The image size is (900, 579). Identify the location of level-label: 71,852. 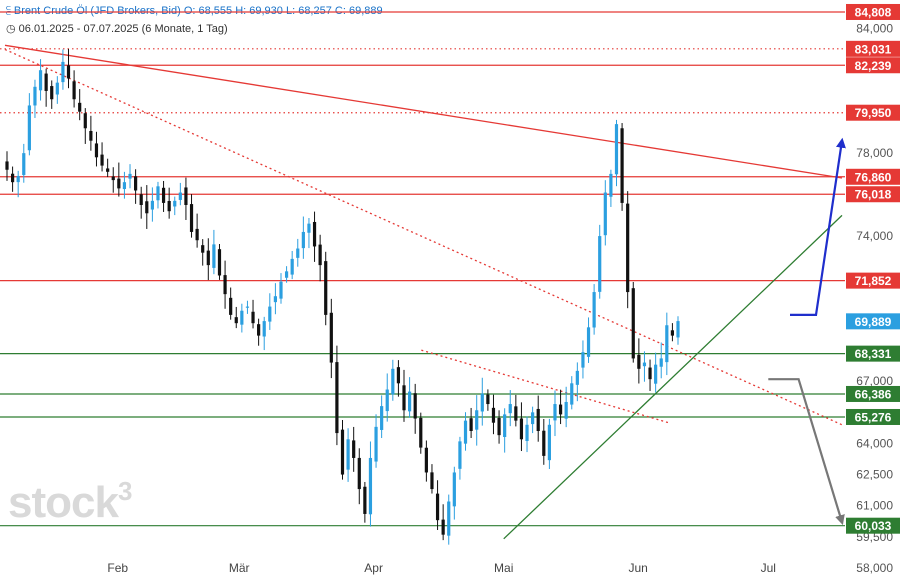
(873, 281).